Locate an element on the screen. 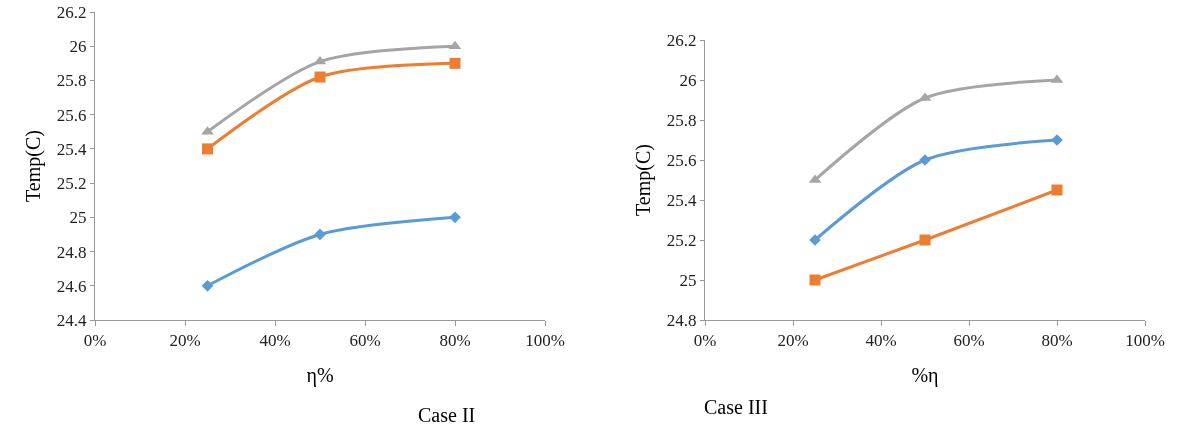 The width and height of the screenshot is (1185, 434). x-axis-title: %η is located at coordinates (925, 375).